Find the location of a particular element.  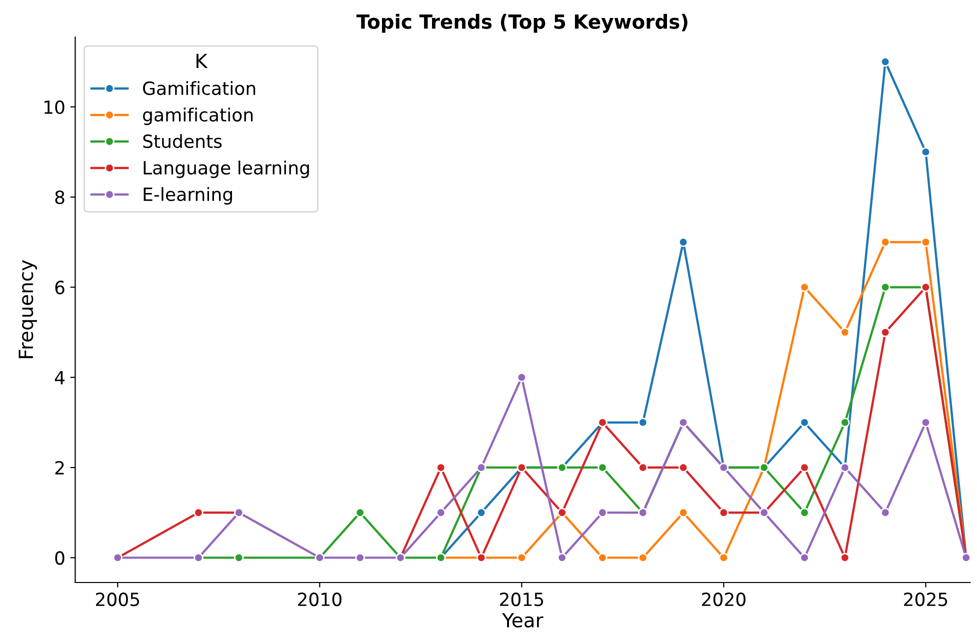

legend-label: Students is located at coordinates (182, 141).